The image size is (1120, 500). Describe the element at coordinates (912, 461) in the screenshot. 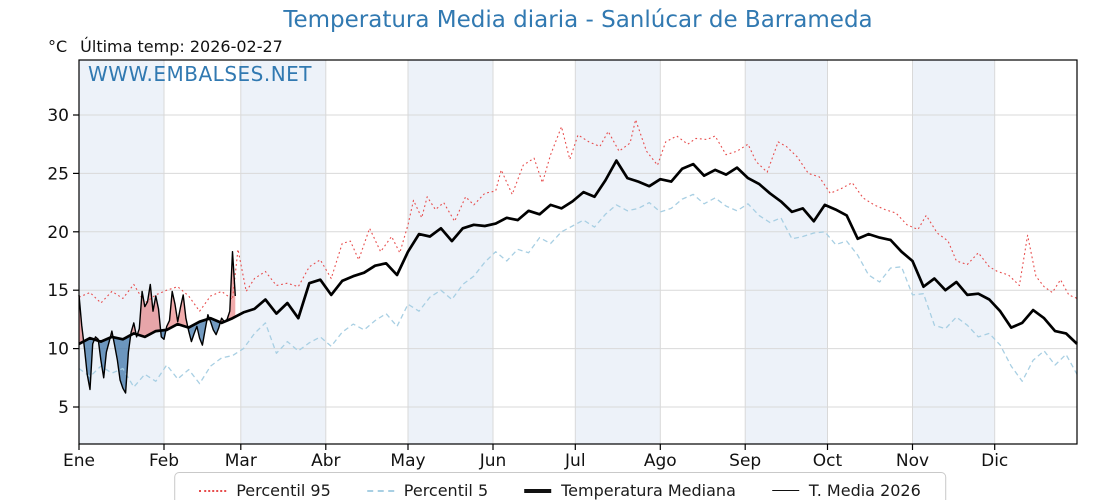

I see `x-tick-label: Nov` at that location.